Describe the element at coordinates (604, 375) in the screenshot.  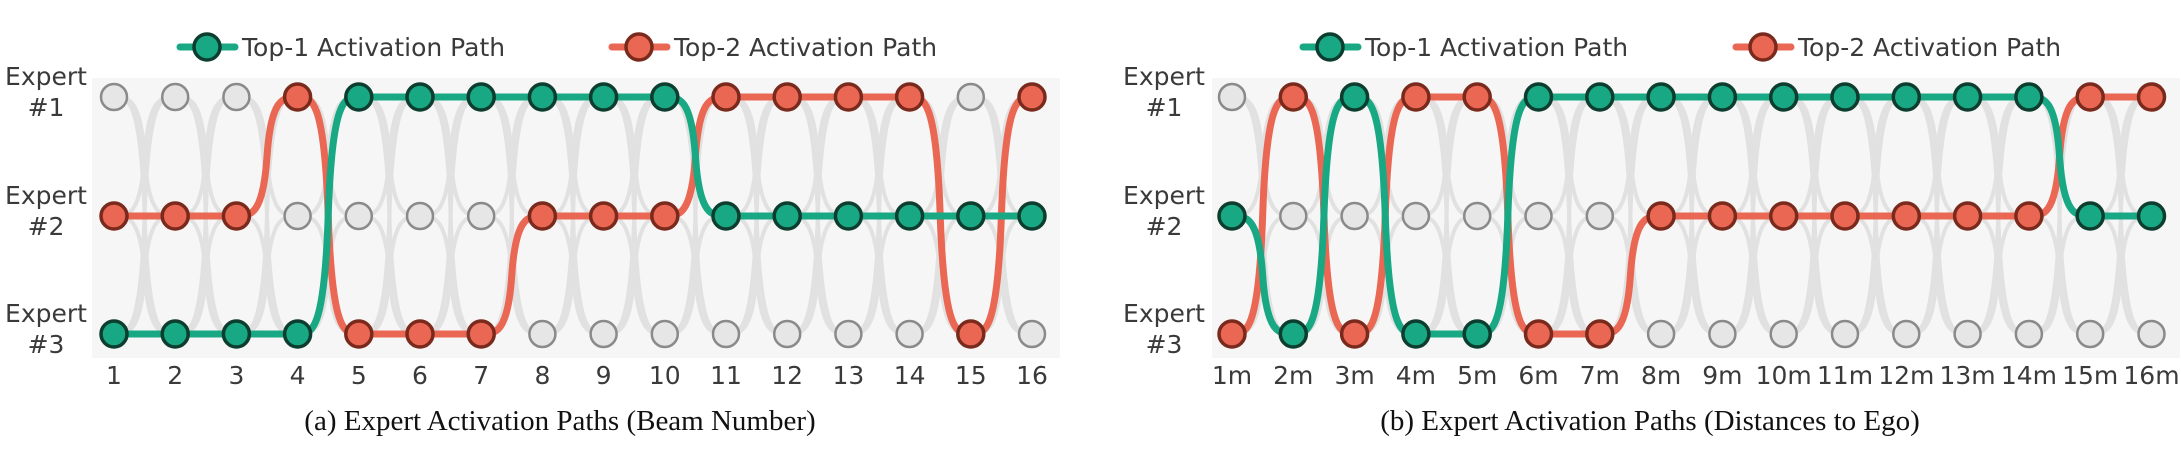
I see `x-tick-label: 9` at that location.